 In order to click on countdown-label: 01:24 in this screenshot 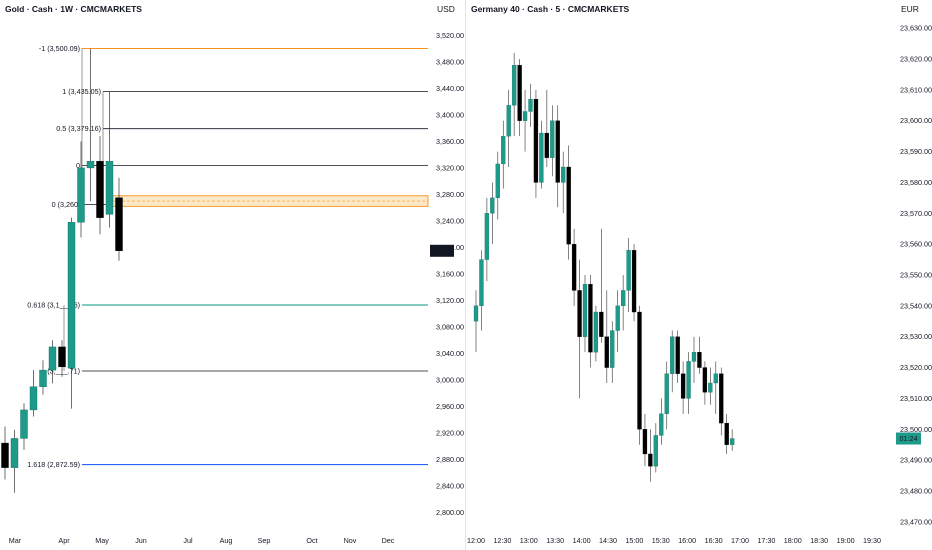, I will do `click(909, 438)`.